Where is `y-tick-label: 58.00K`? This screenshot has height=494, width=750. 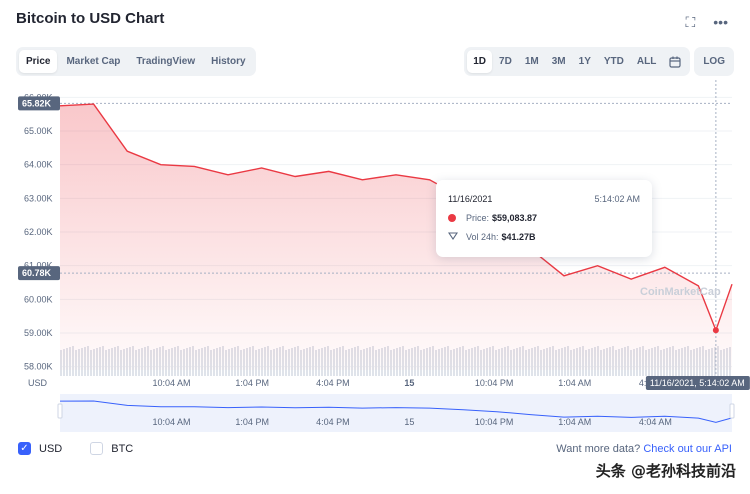
y-tick-label: 58.00K is located at coordinates (38, 367).